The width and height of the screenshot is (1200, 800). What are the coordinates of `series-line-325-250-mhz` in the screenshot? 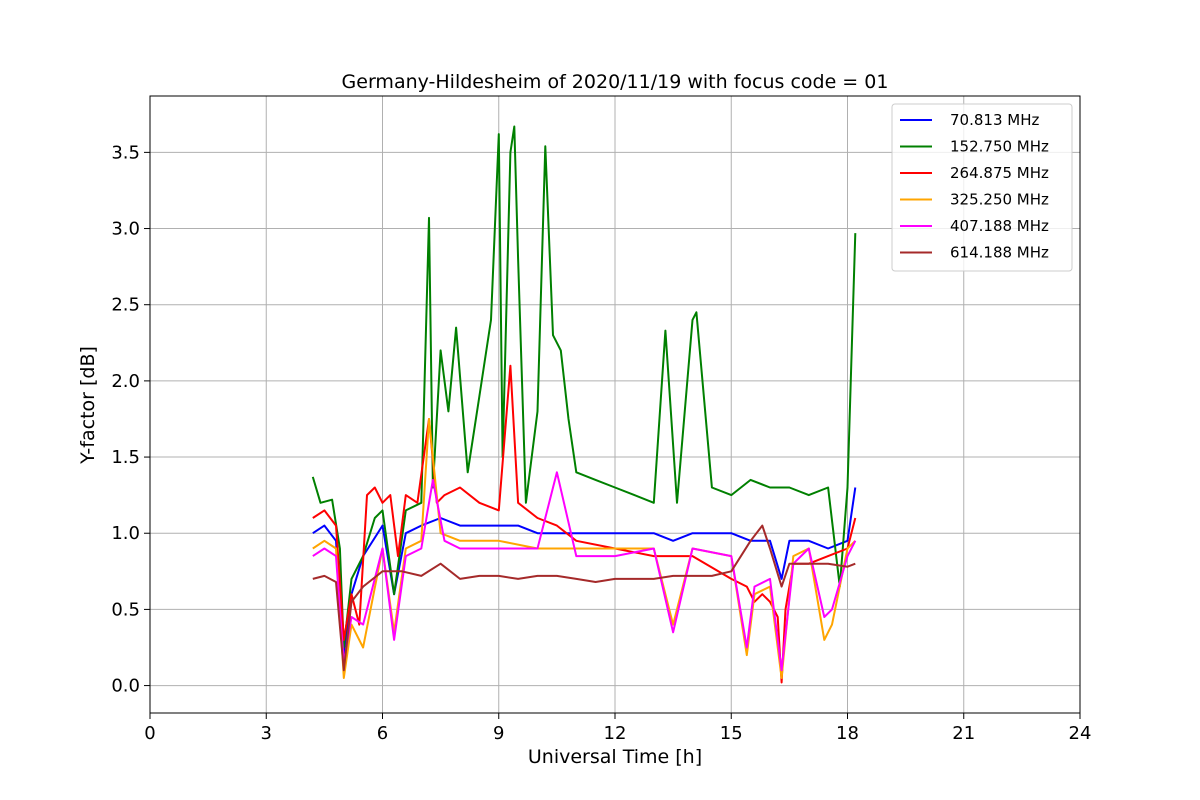 It's located at (584, 548).